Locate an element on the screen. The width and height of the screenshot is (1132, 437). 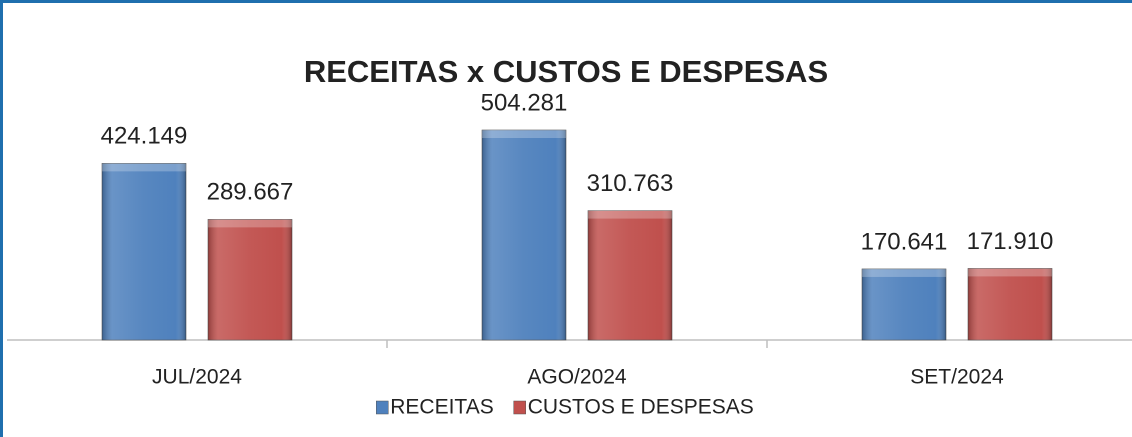
x-tick-label: SET/2024 is located at coordinates (957, 377).